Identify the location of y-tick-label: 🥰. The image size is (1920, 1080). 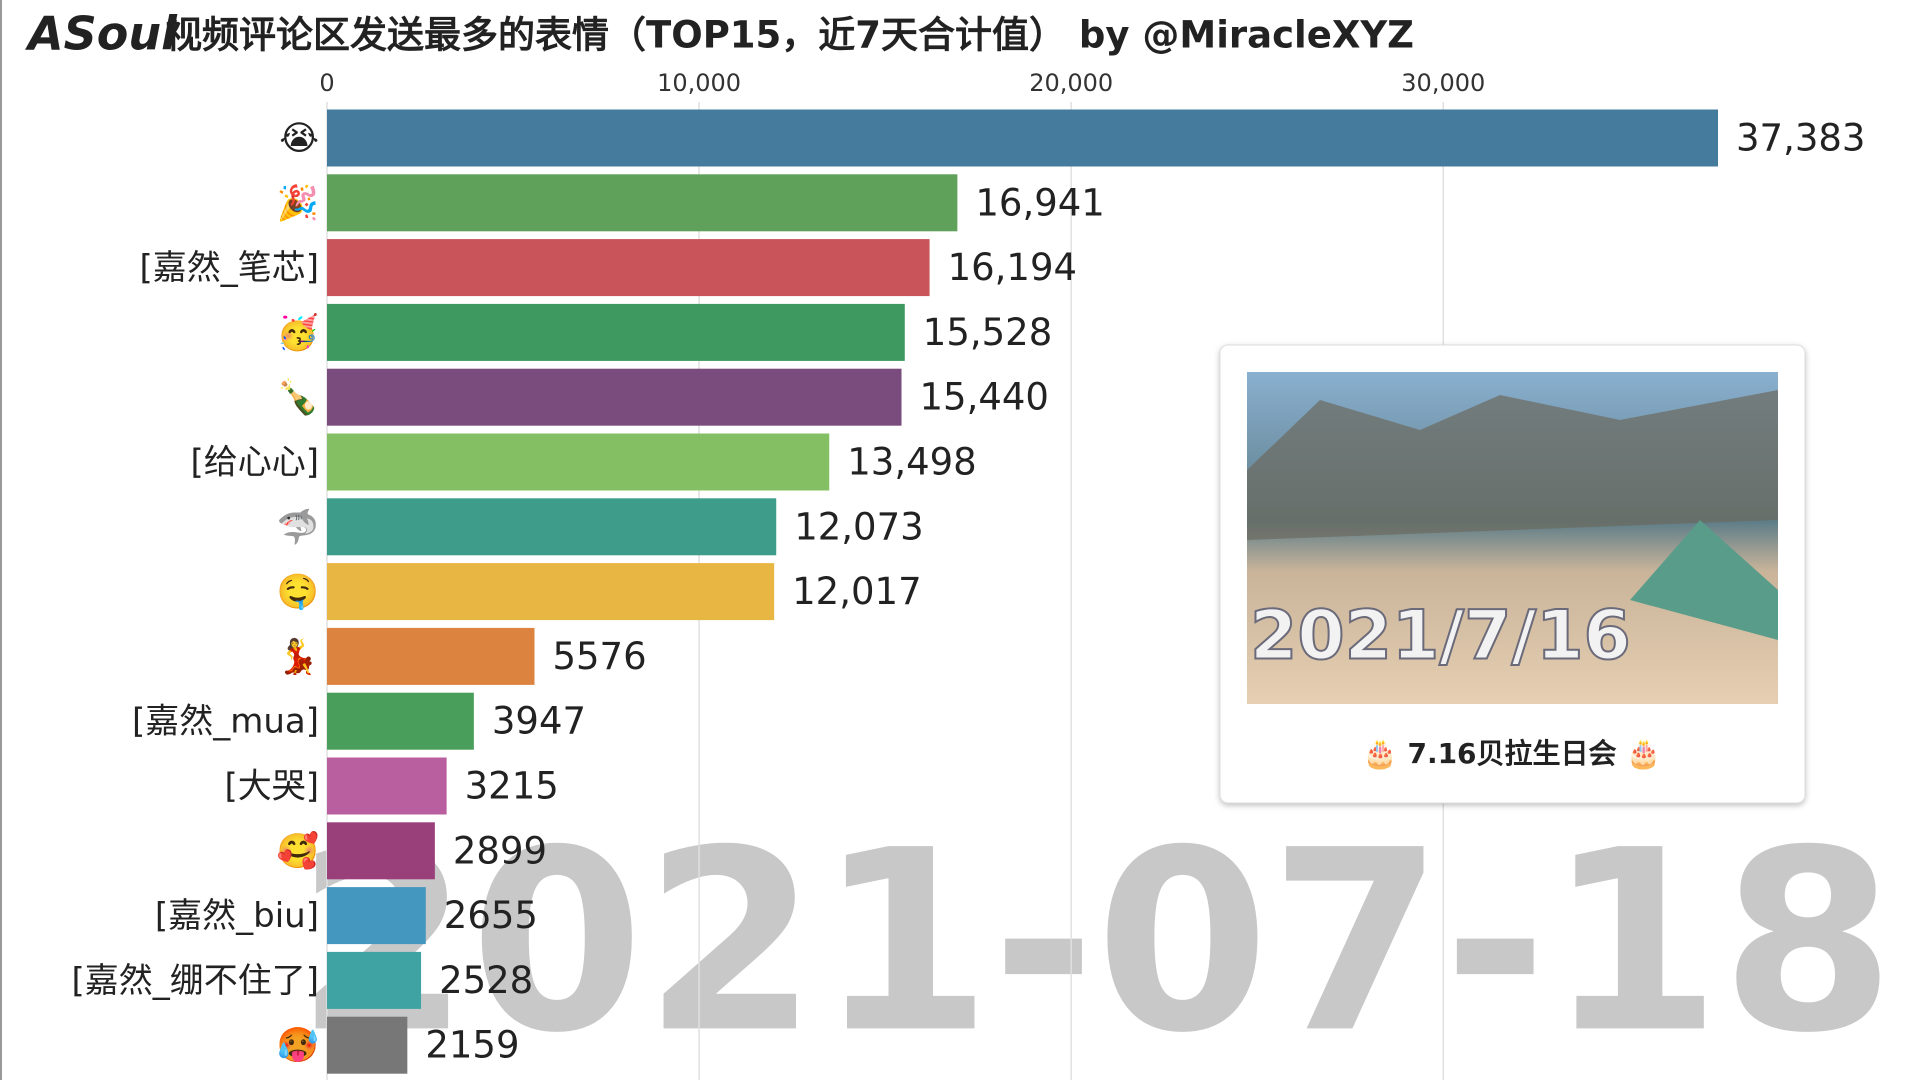
(298, 850).